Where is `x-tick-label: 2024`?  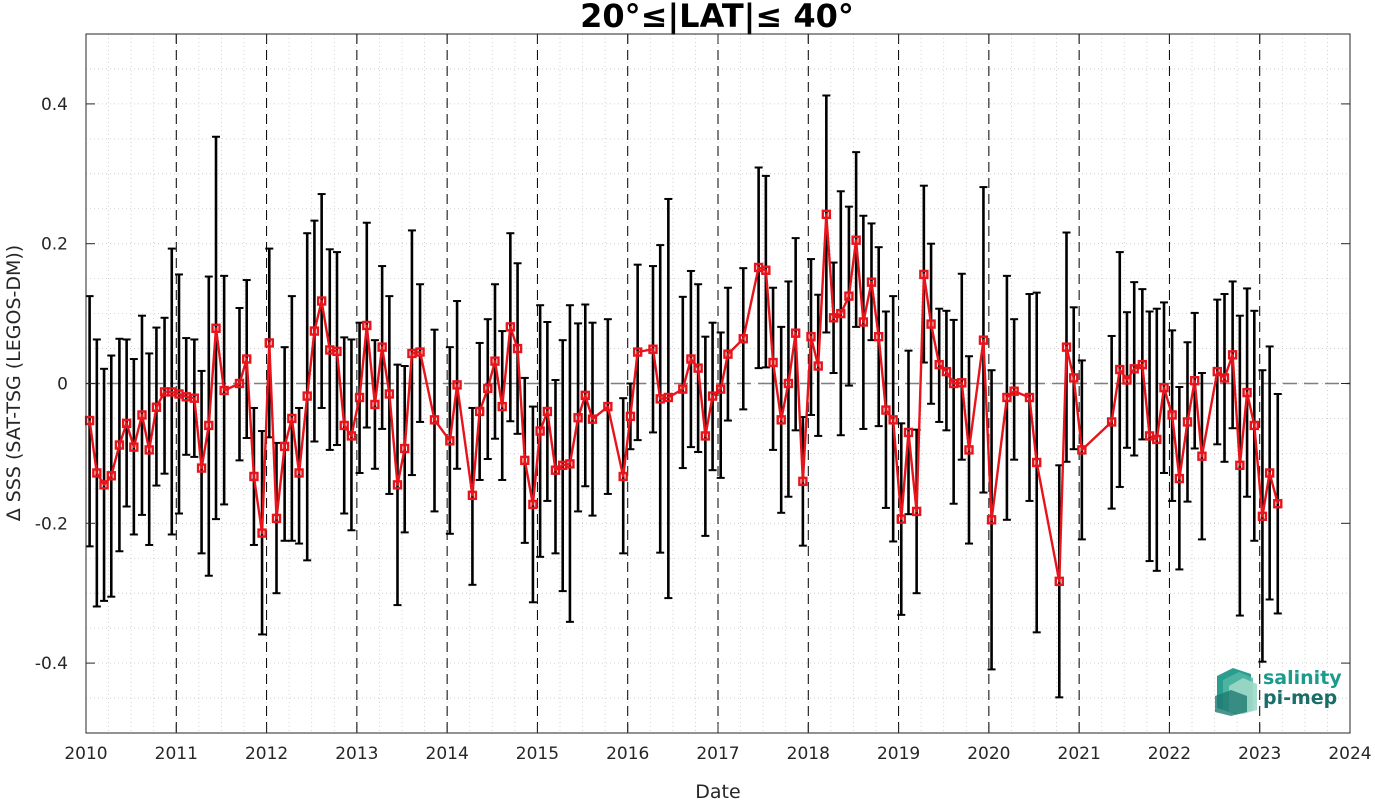
x-tick-label: 2024 is located at coordinates (1349, 754).